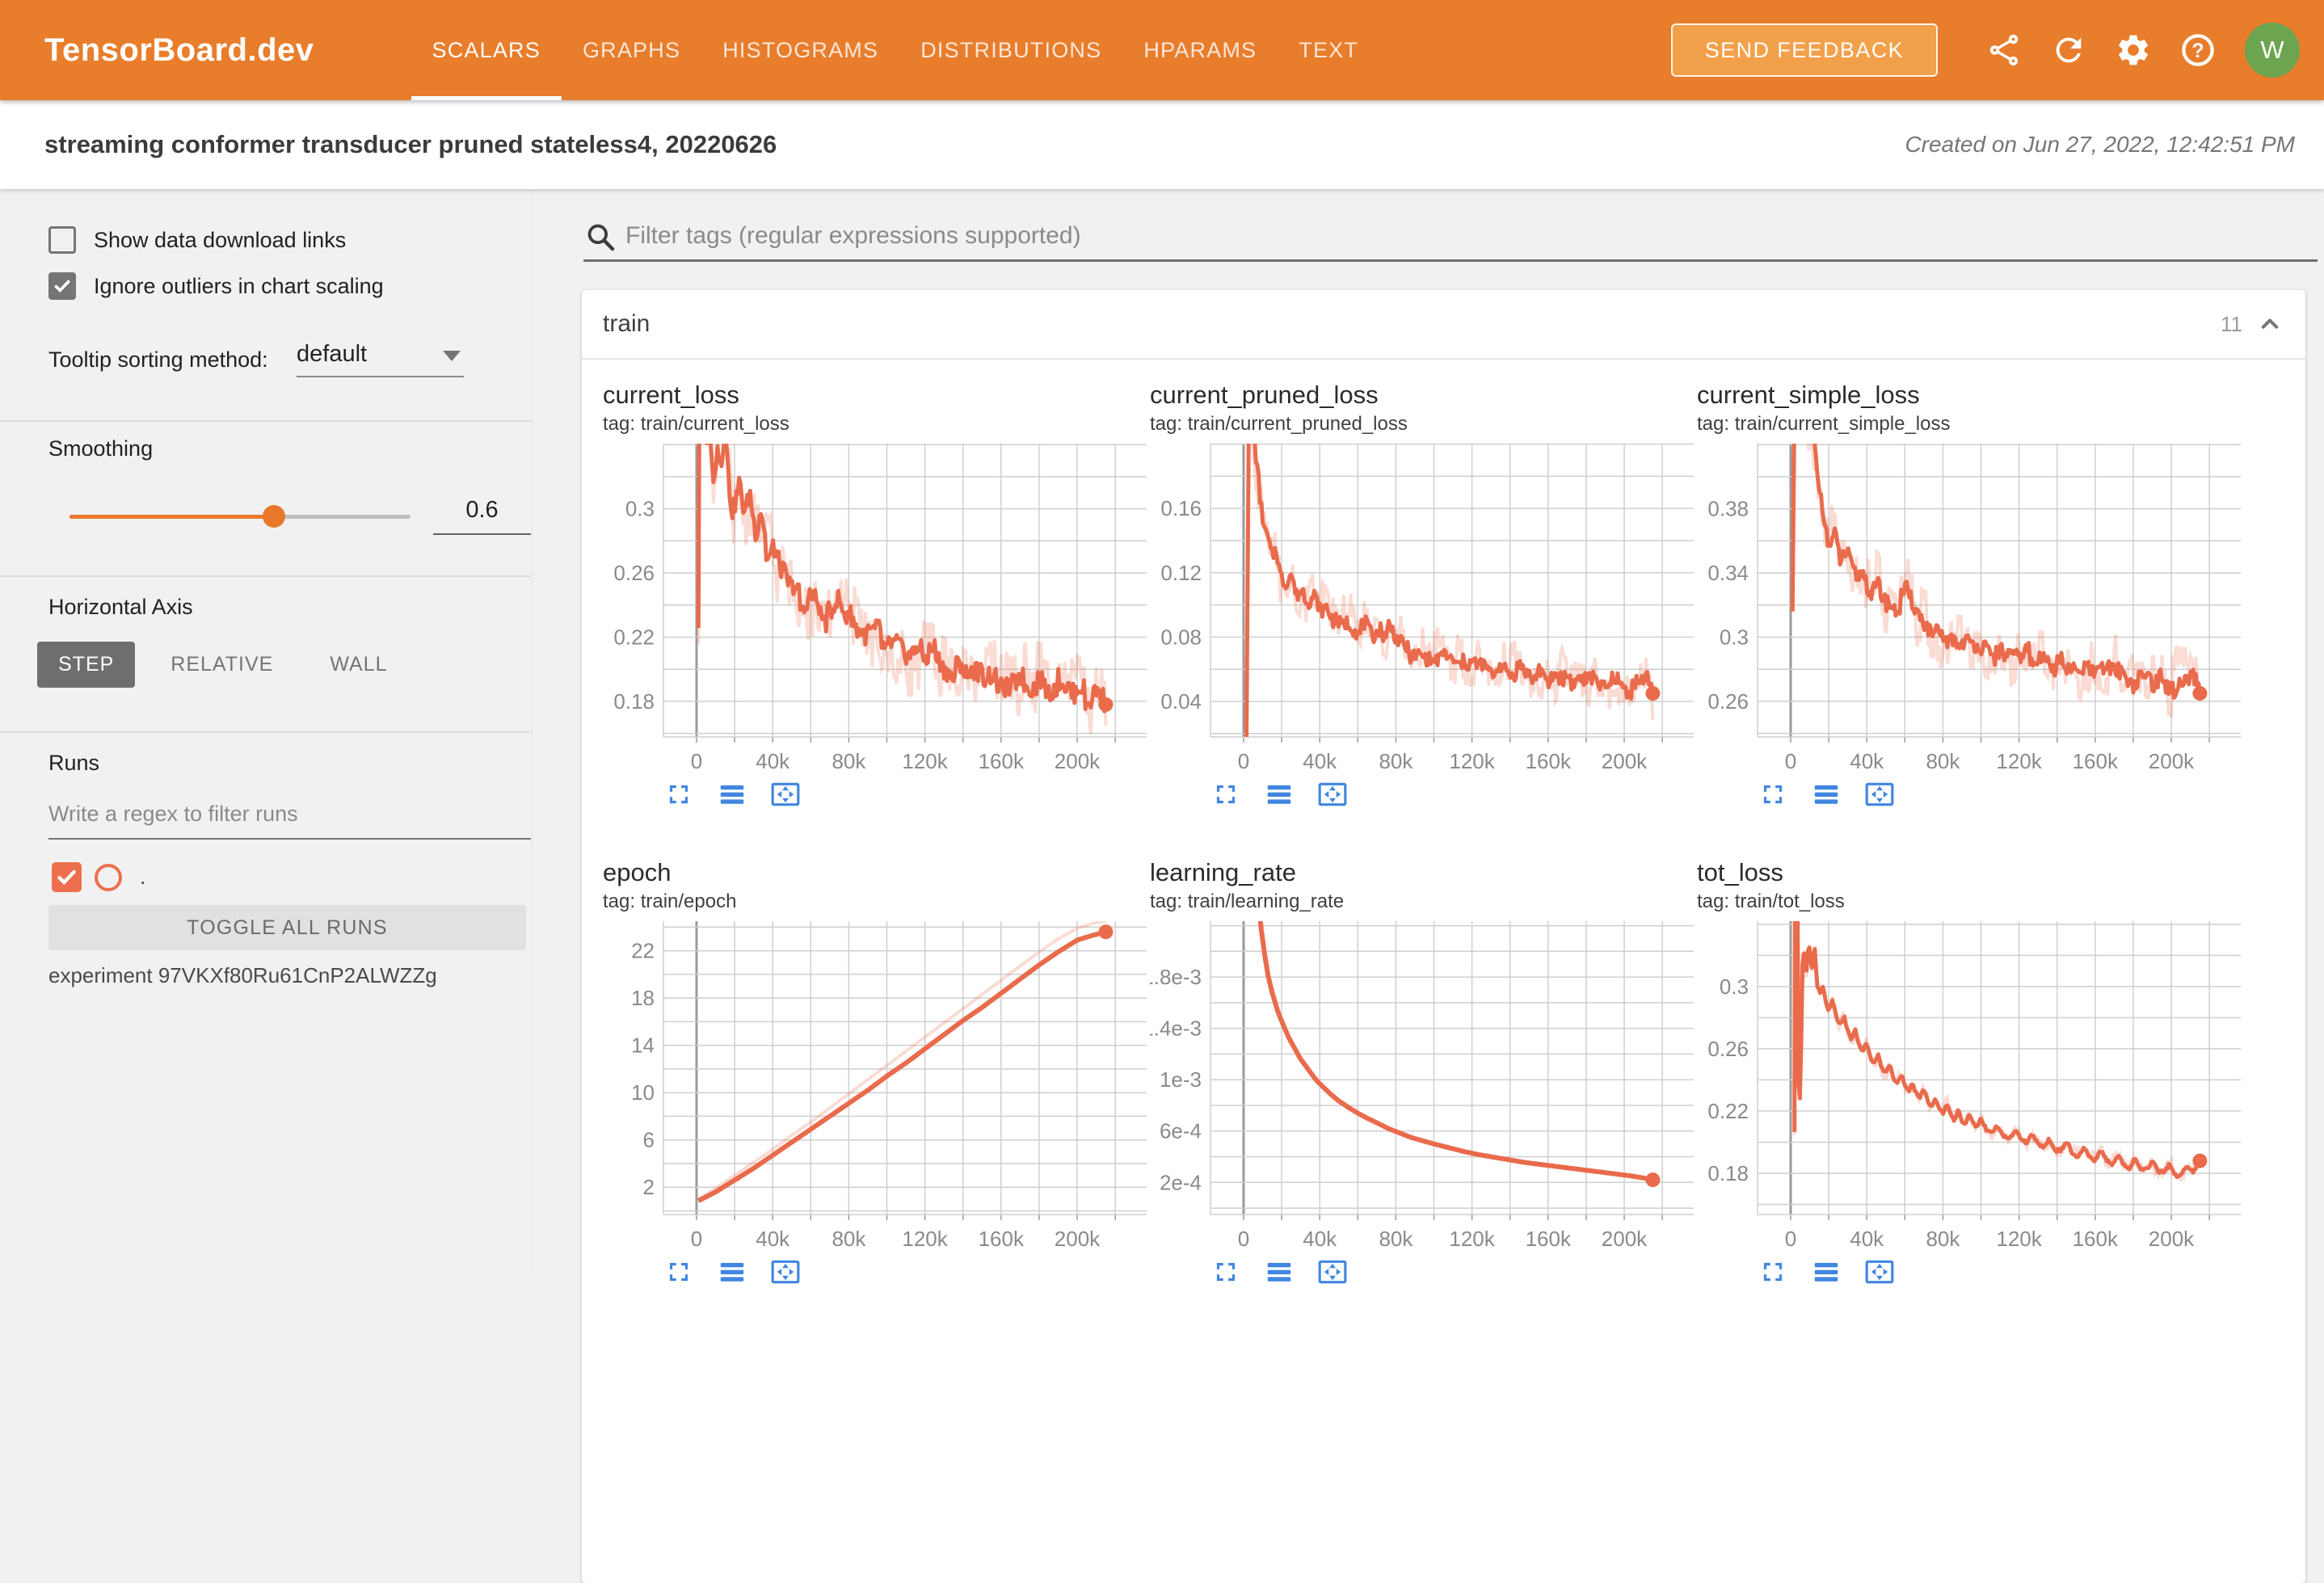 The width and height of the screenshot is (2324, 1583). I want to click on chart-plot-current_simple_loss: 0 40k 80k 120k 160k 200k 0.38 0.34 0.3 0.26, so click(1970, 609).